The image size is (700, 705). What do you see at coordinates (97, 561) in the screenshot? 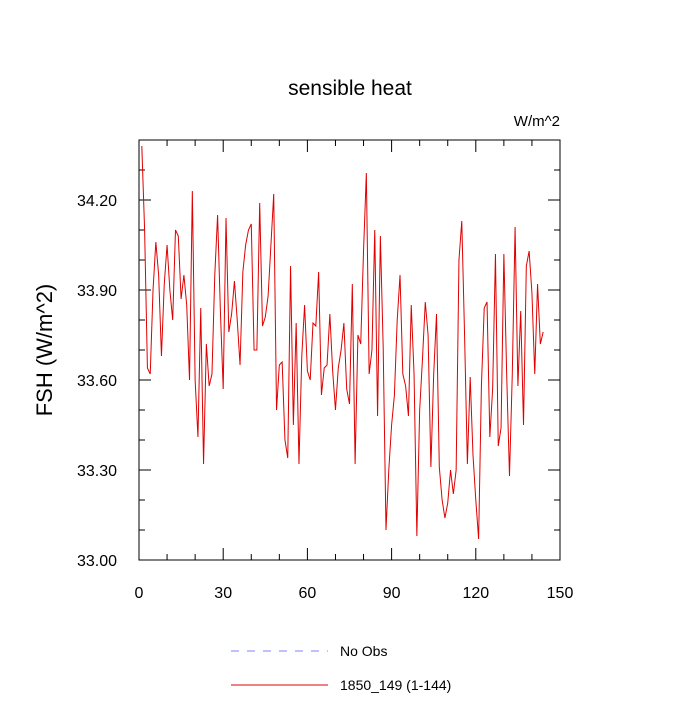
I see `y-tick-label: 33.00` at bounding box center [97, 561].